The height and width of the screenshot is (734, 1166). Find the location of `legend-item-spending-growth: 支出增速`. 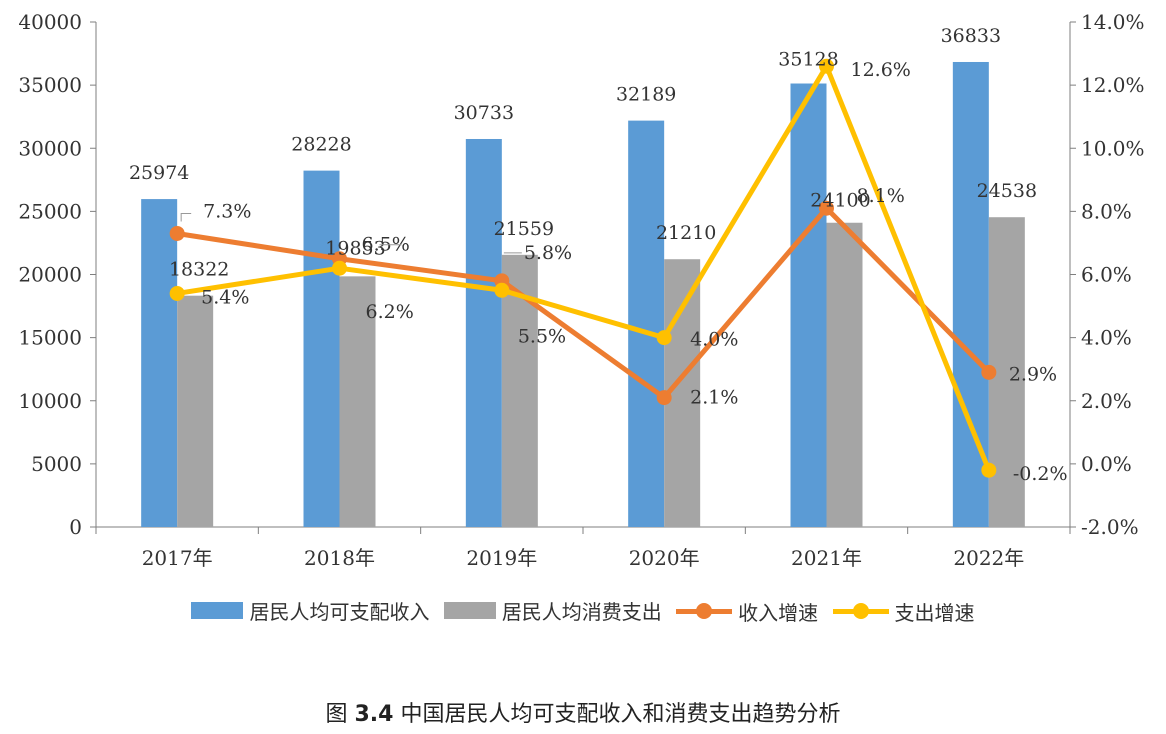

legend-item-spending-growth: 支出增速 is located at coordinates (903, 611).